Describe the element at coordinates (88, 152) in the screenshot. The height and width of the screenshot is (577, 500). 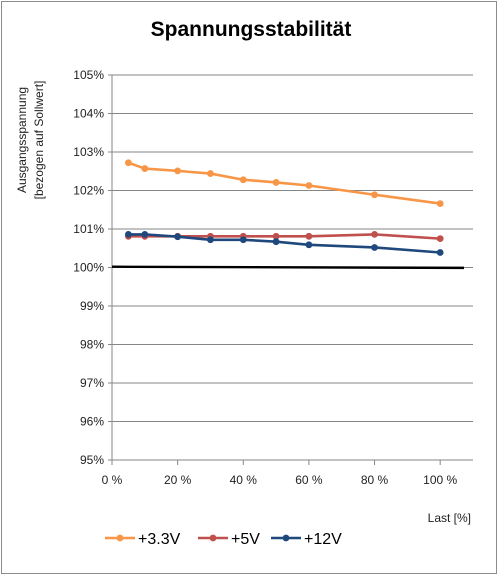
I see `y-tick-label: 103%` at that location.